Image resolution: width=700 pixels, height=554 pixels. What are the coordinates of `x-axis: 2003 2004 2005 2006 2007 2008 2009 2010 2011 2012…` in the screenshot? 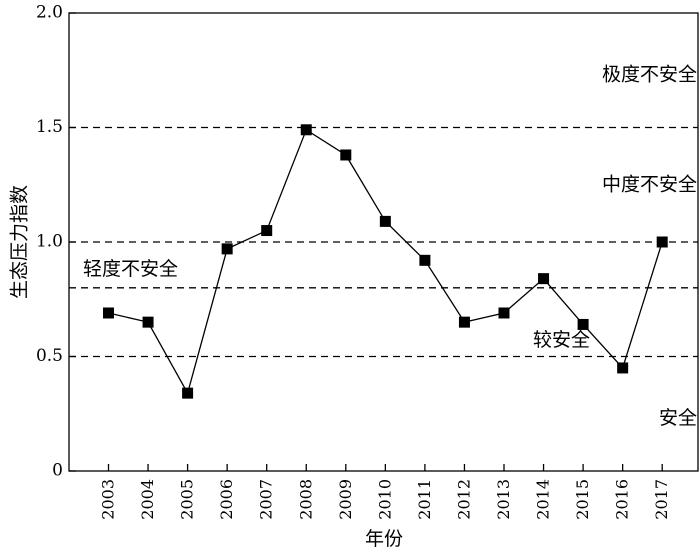 It's located at (385, 492).